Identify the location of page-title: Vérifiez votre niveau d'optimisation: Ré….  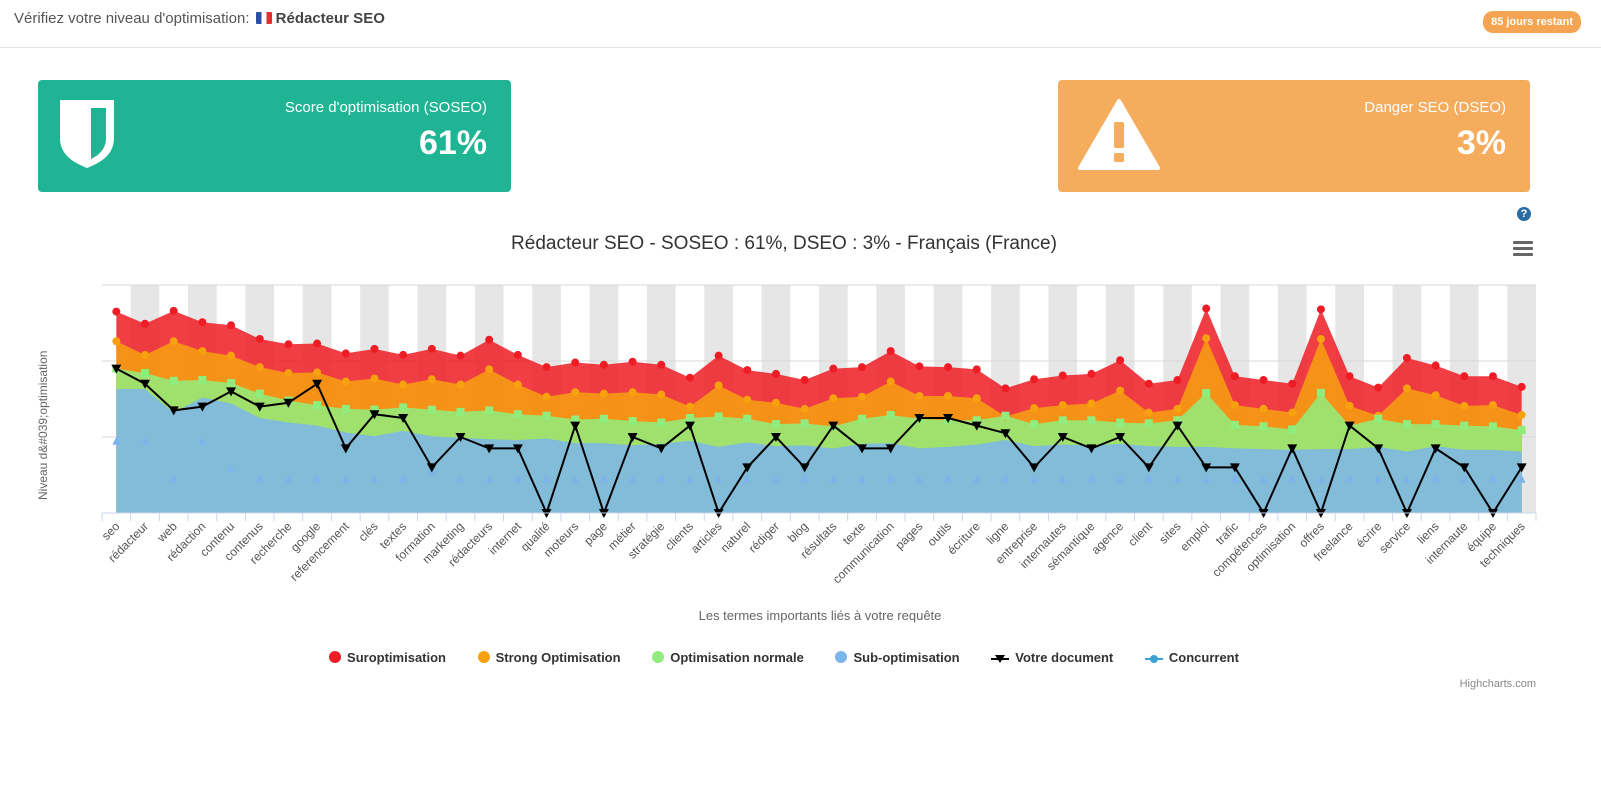
(199, 18).